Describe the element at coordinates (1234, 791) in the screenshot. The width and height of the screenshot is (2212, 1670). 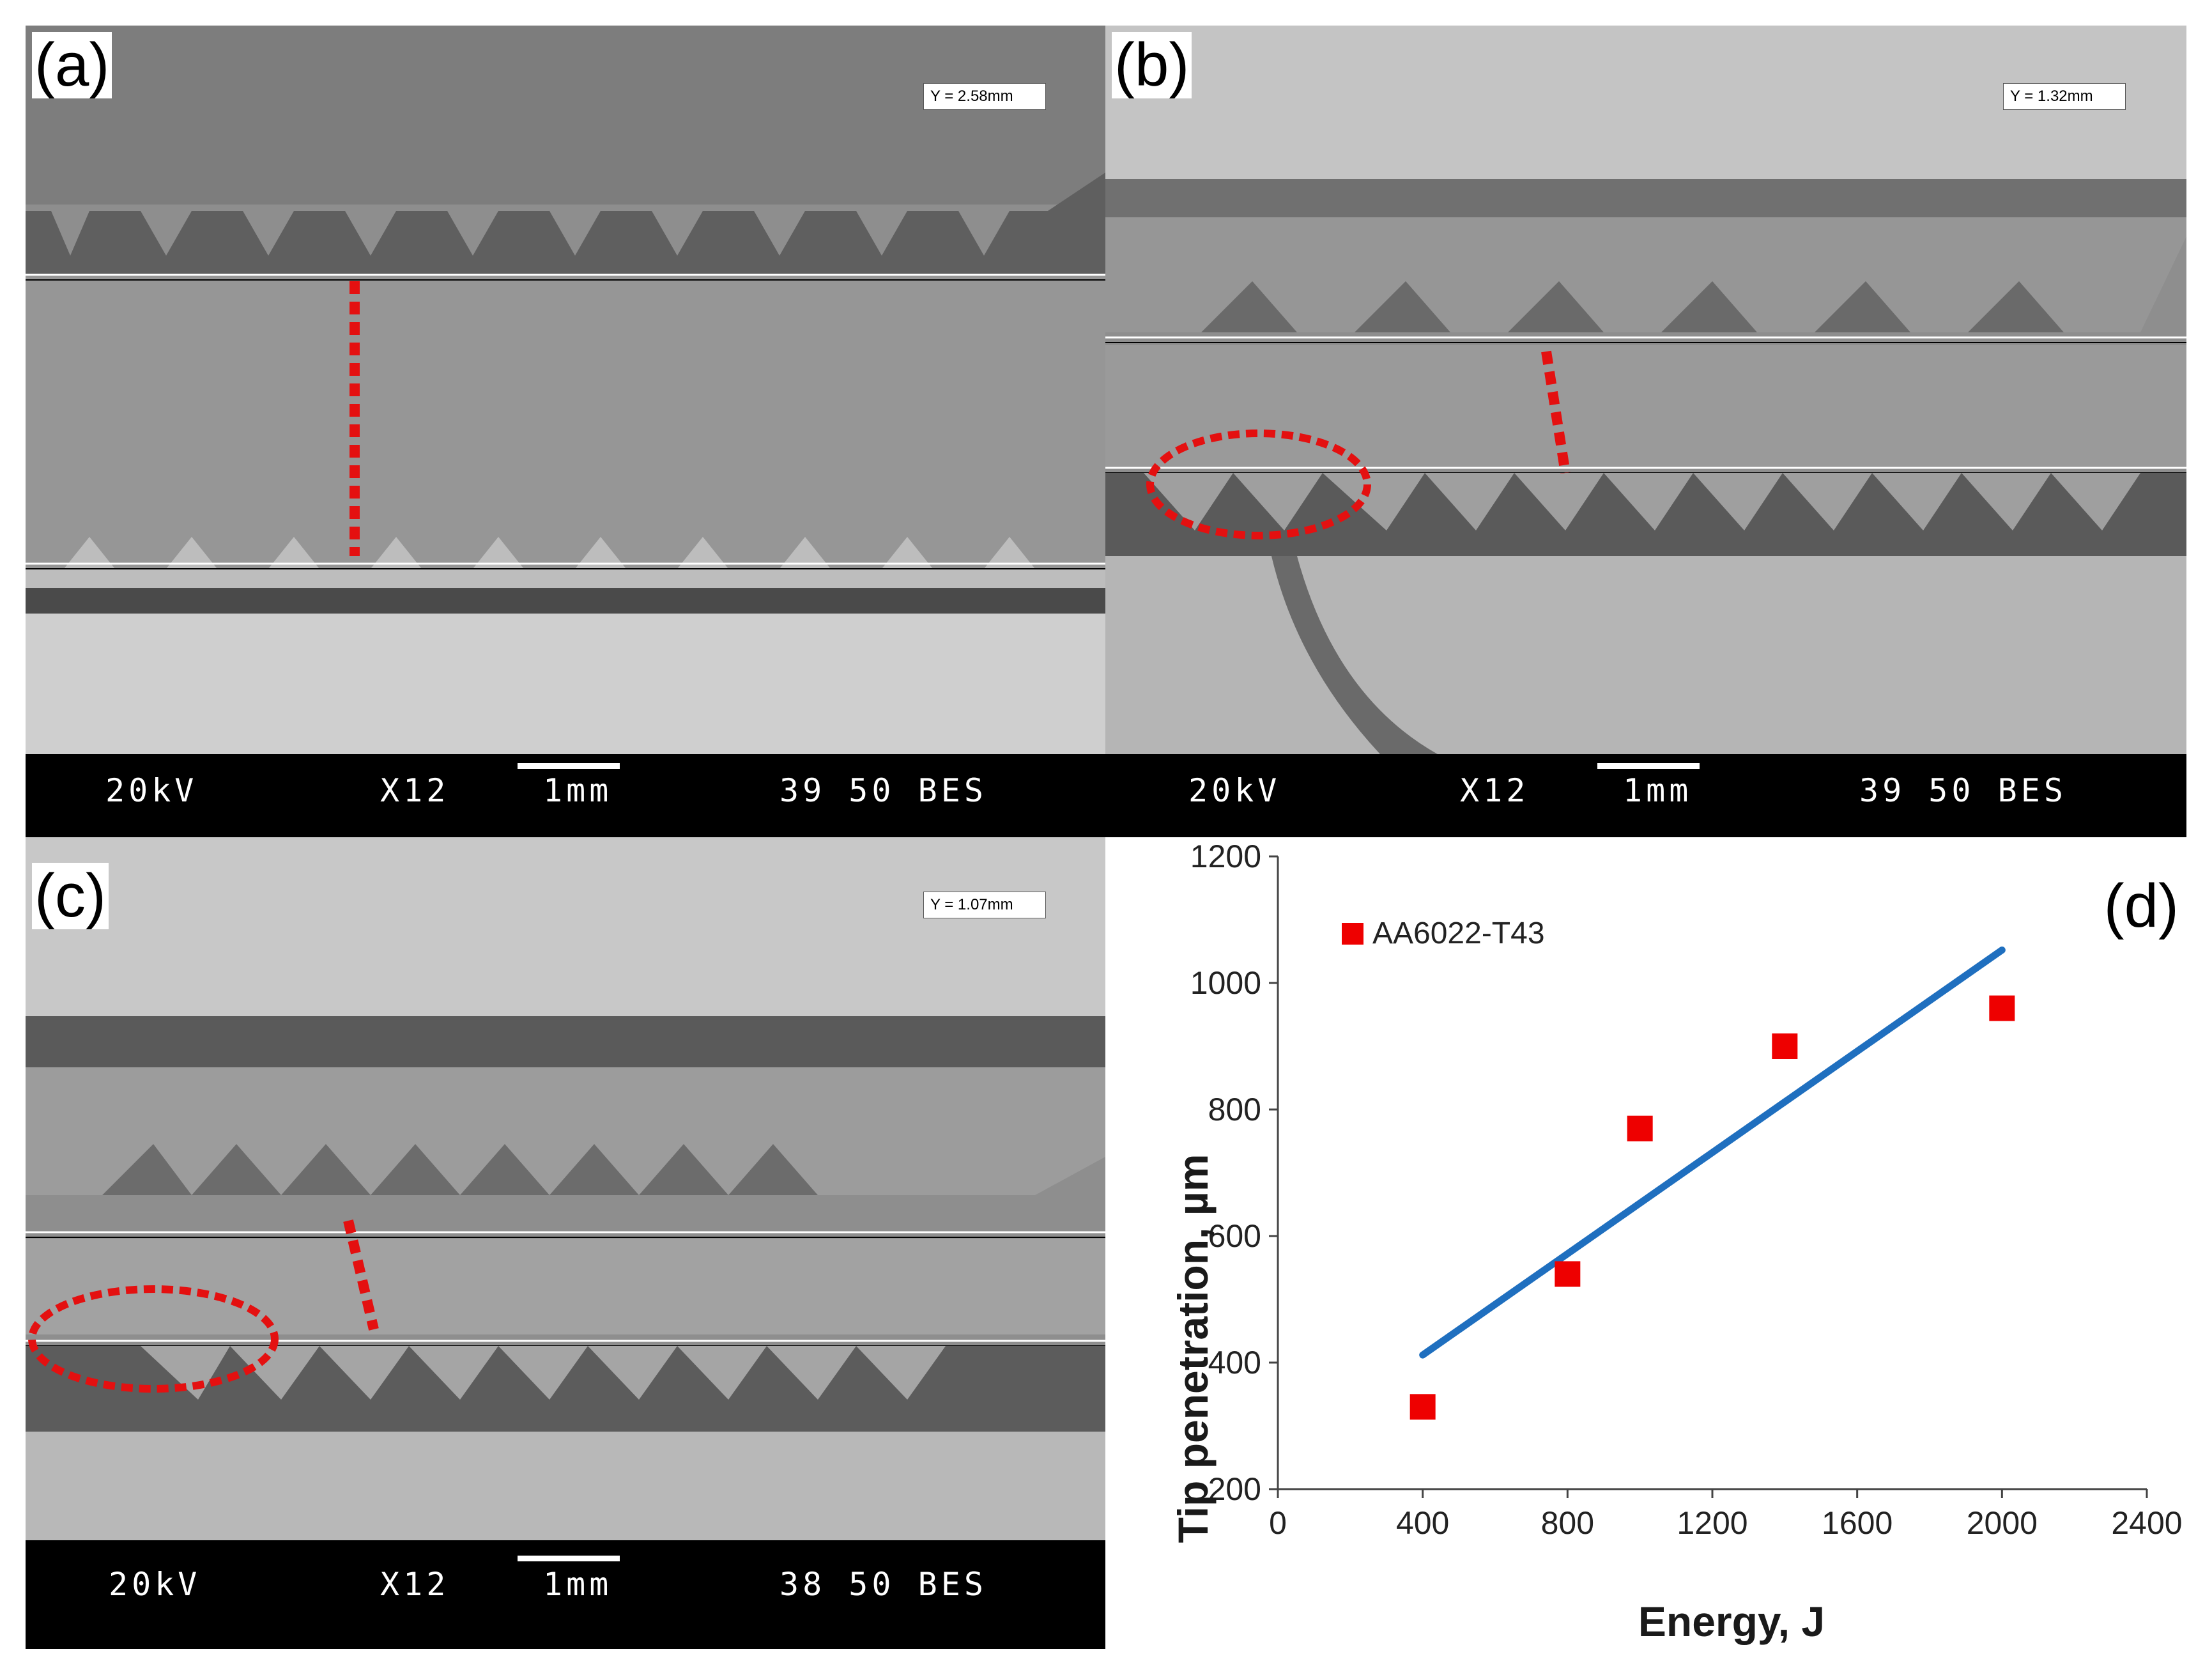
I see `sem-kv-b: 20kV` at that location.